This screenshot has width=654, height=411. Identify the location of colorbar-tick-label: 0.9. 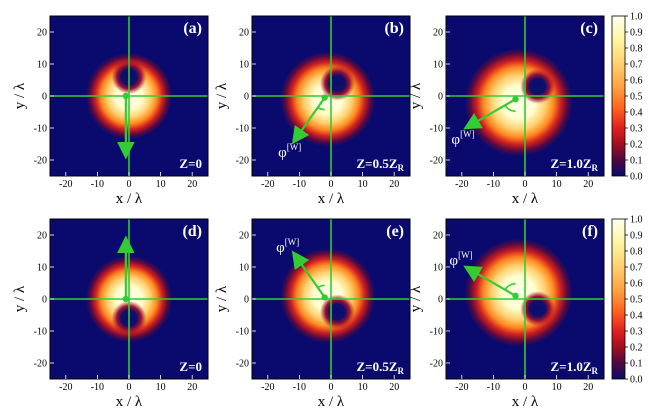
(636, 33).